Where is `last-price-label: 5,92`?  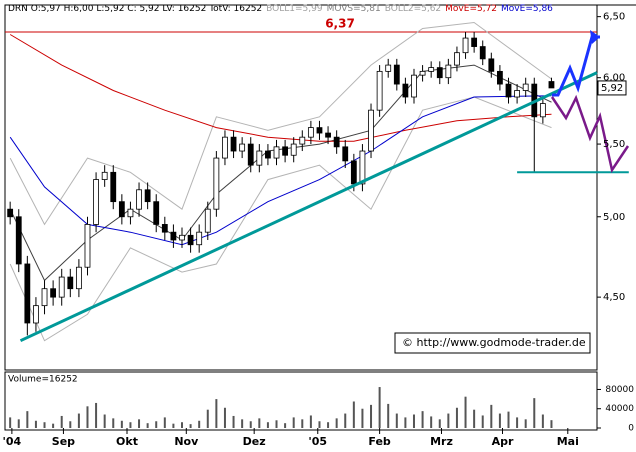 last-price-label: 5,92 is located at coordinates (612, 88).